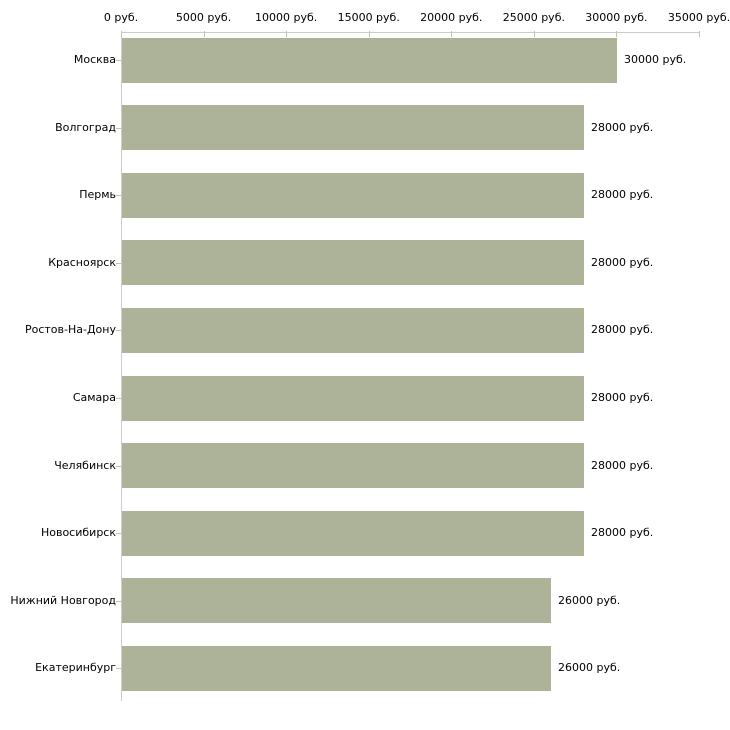 Image resolution: width=730 pixels, height=730 pixels. I want to click on x-axis-tick-label: 30000 руб., so click(616, 17).